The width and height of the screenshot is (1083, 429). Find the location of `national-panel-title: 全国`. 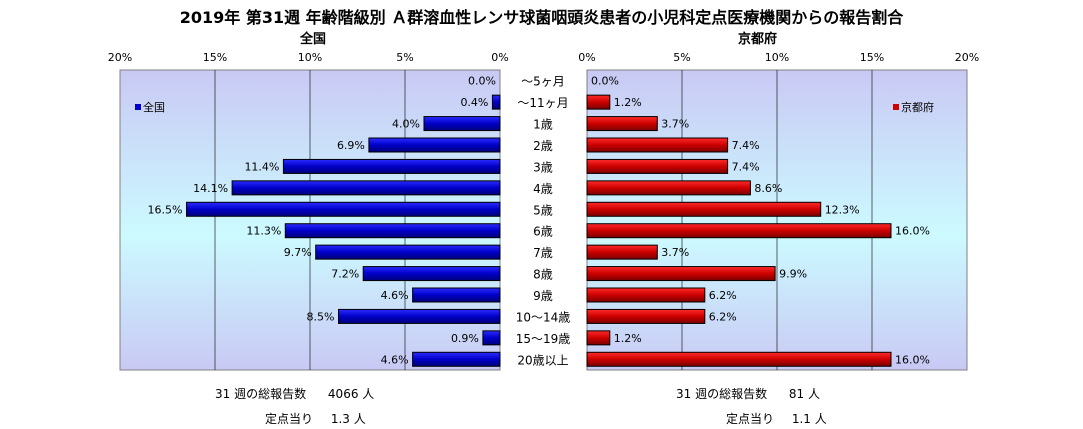

national-panel-title: 全国 is located at coordinates (313, 39).